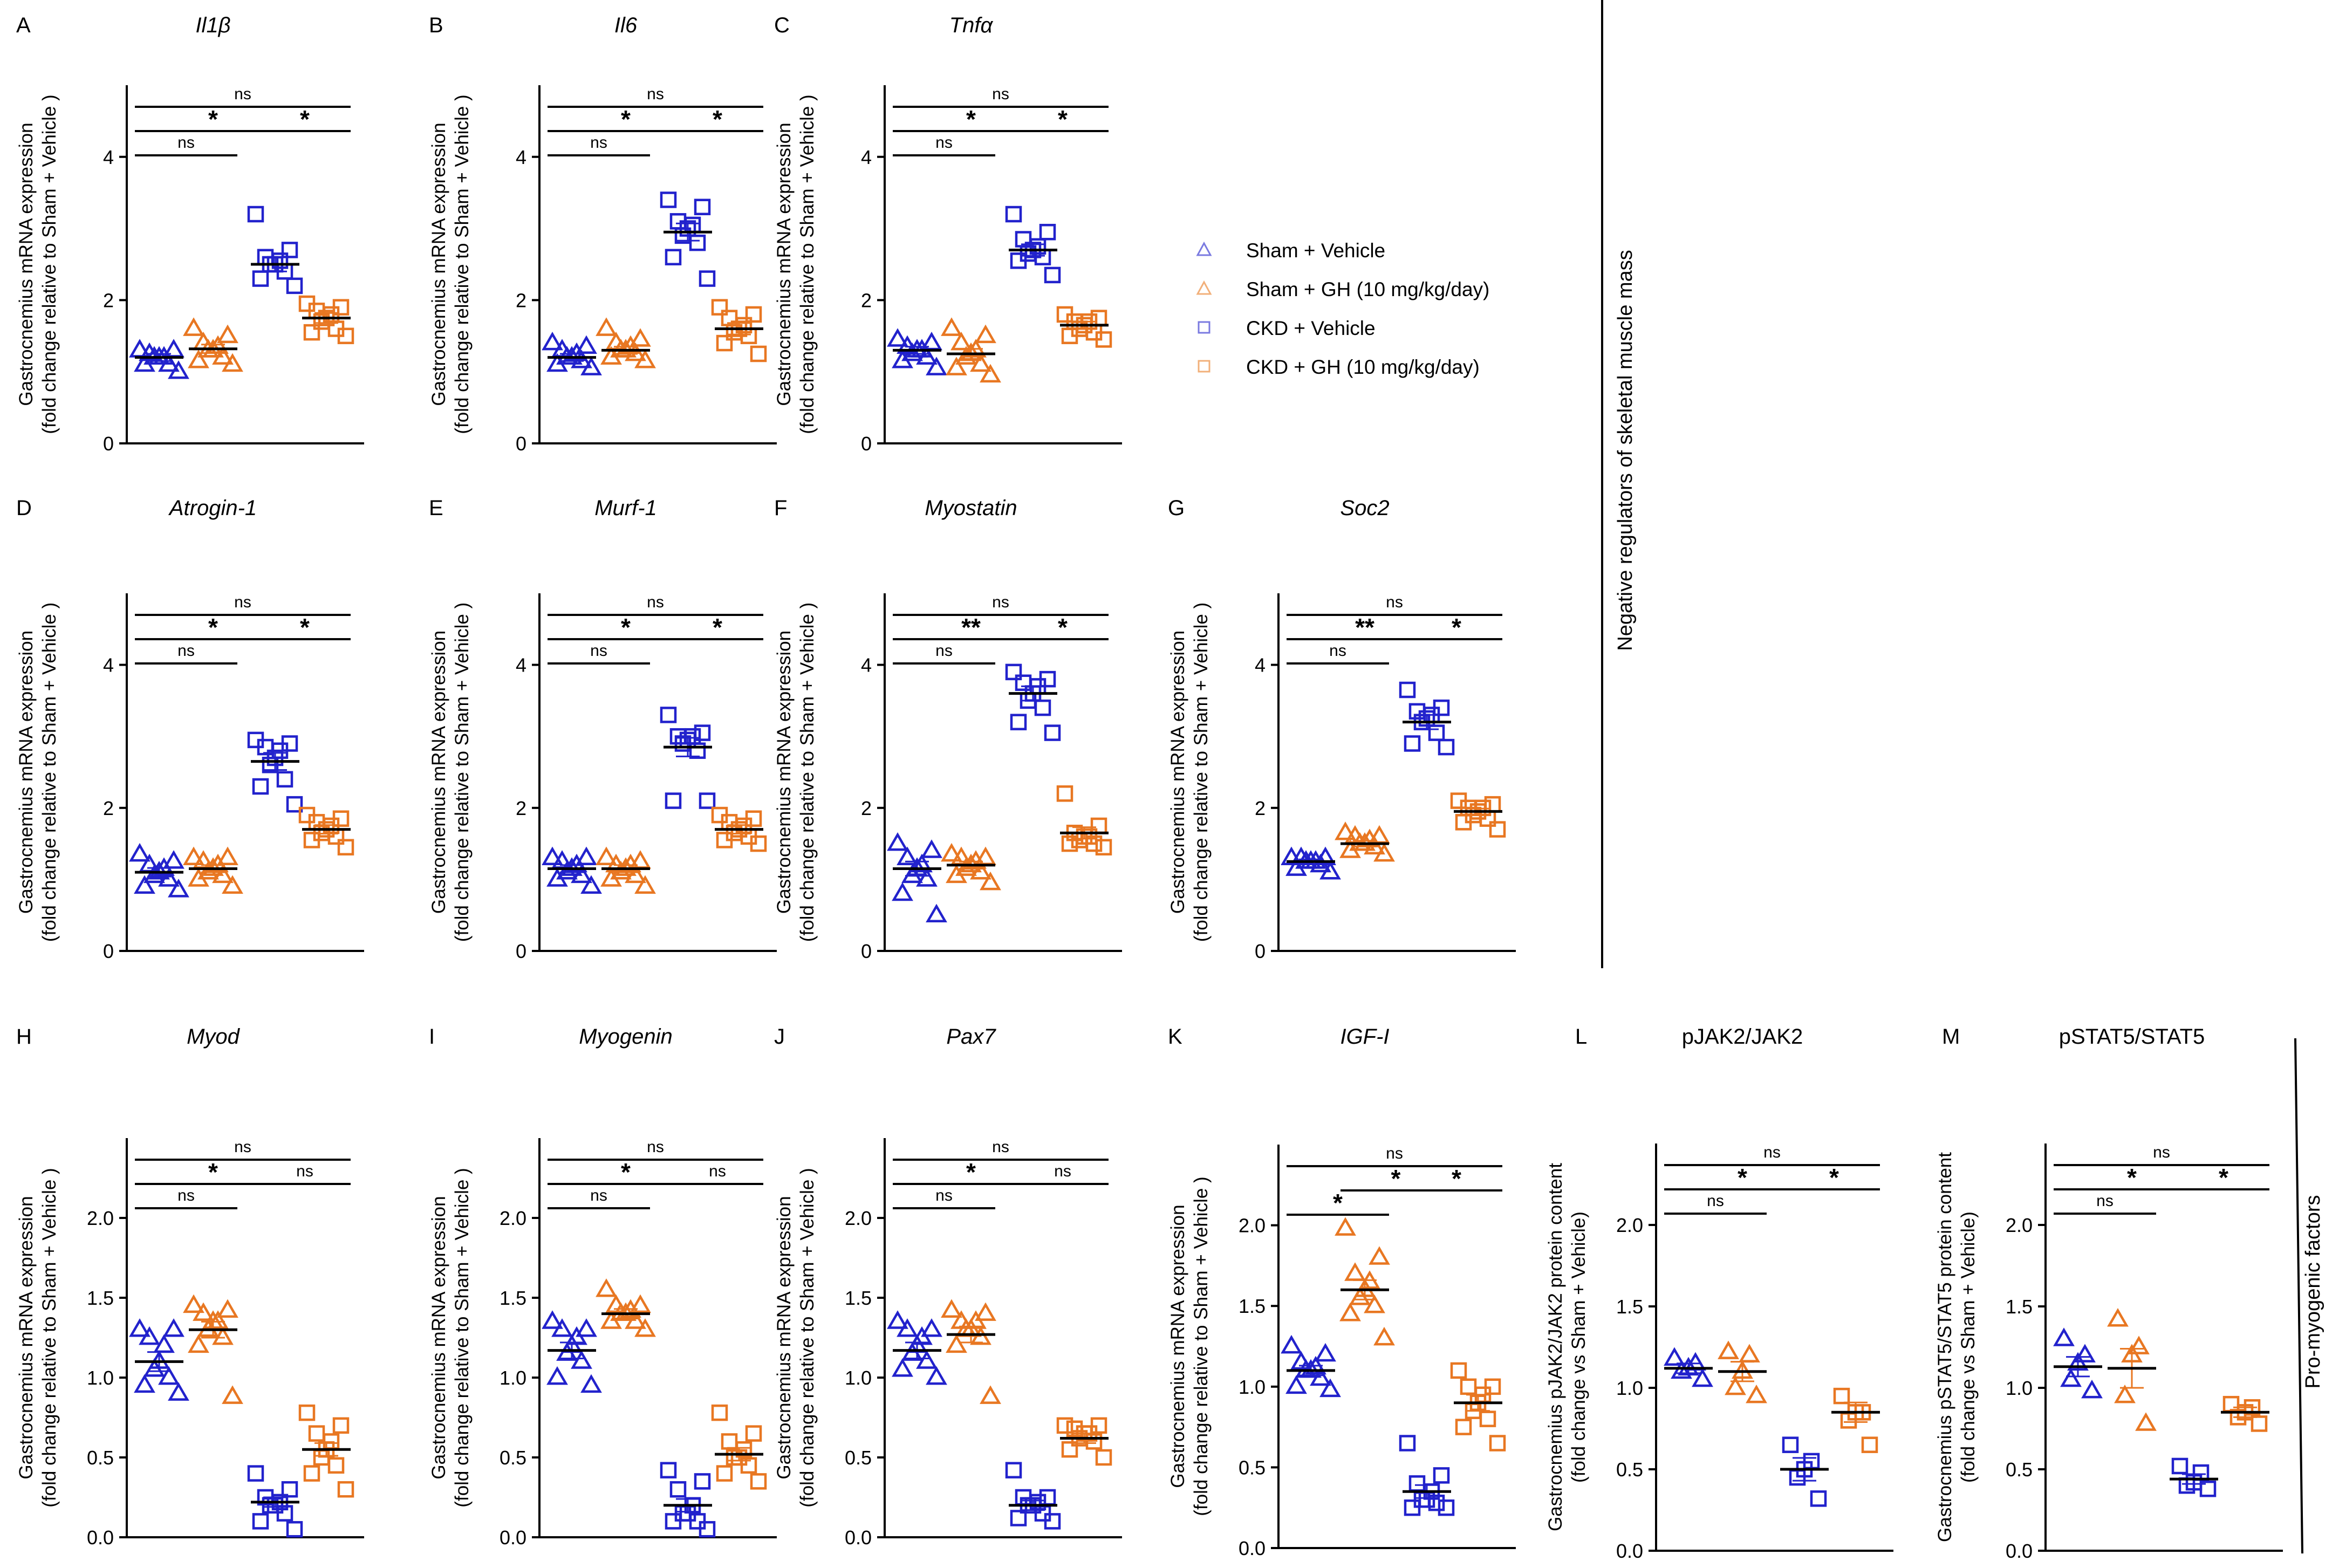 The width and height of the screenshot is (2339, 1568). Describe the element at coordinates (859, 1298) in the screenshot. I see `y-tick-label: 1.5` at that location.